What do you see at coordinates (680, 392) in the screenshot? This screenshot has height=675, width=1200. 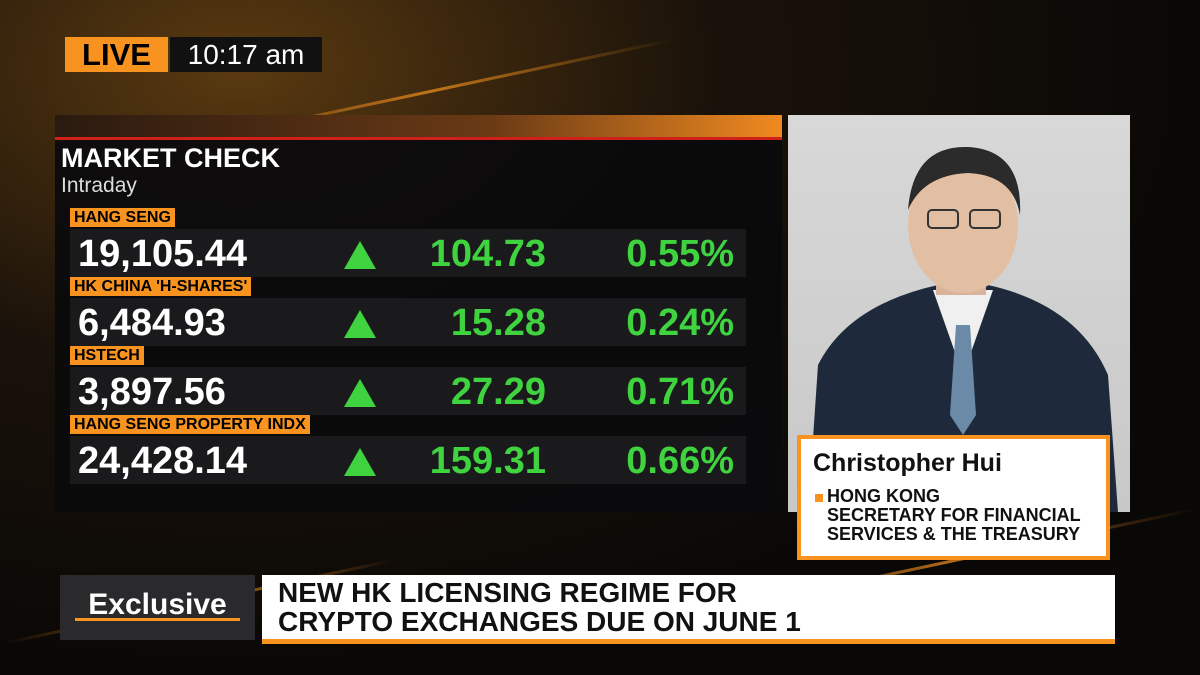 I see `index-percent: 0.71%` at bounding box center [680, 392].